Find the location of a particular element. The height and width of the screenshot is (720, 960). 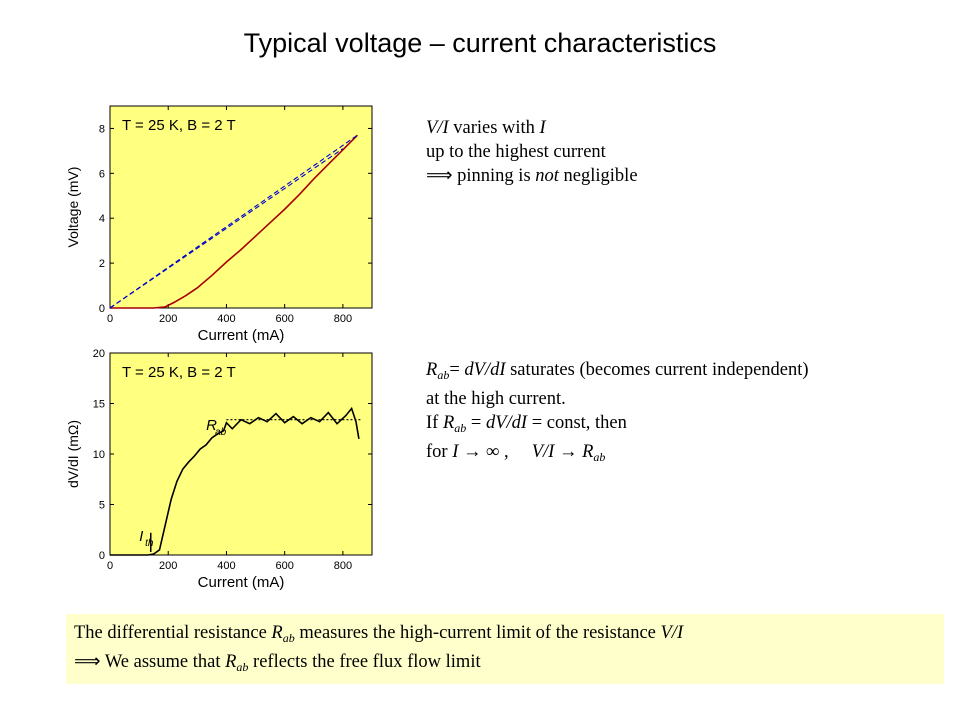

y-tick-label: 2 is located at coordinates (102, 264).